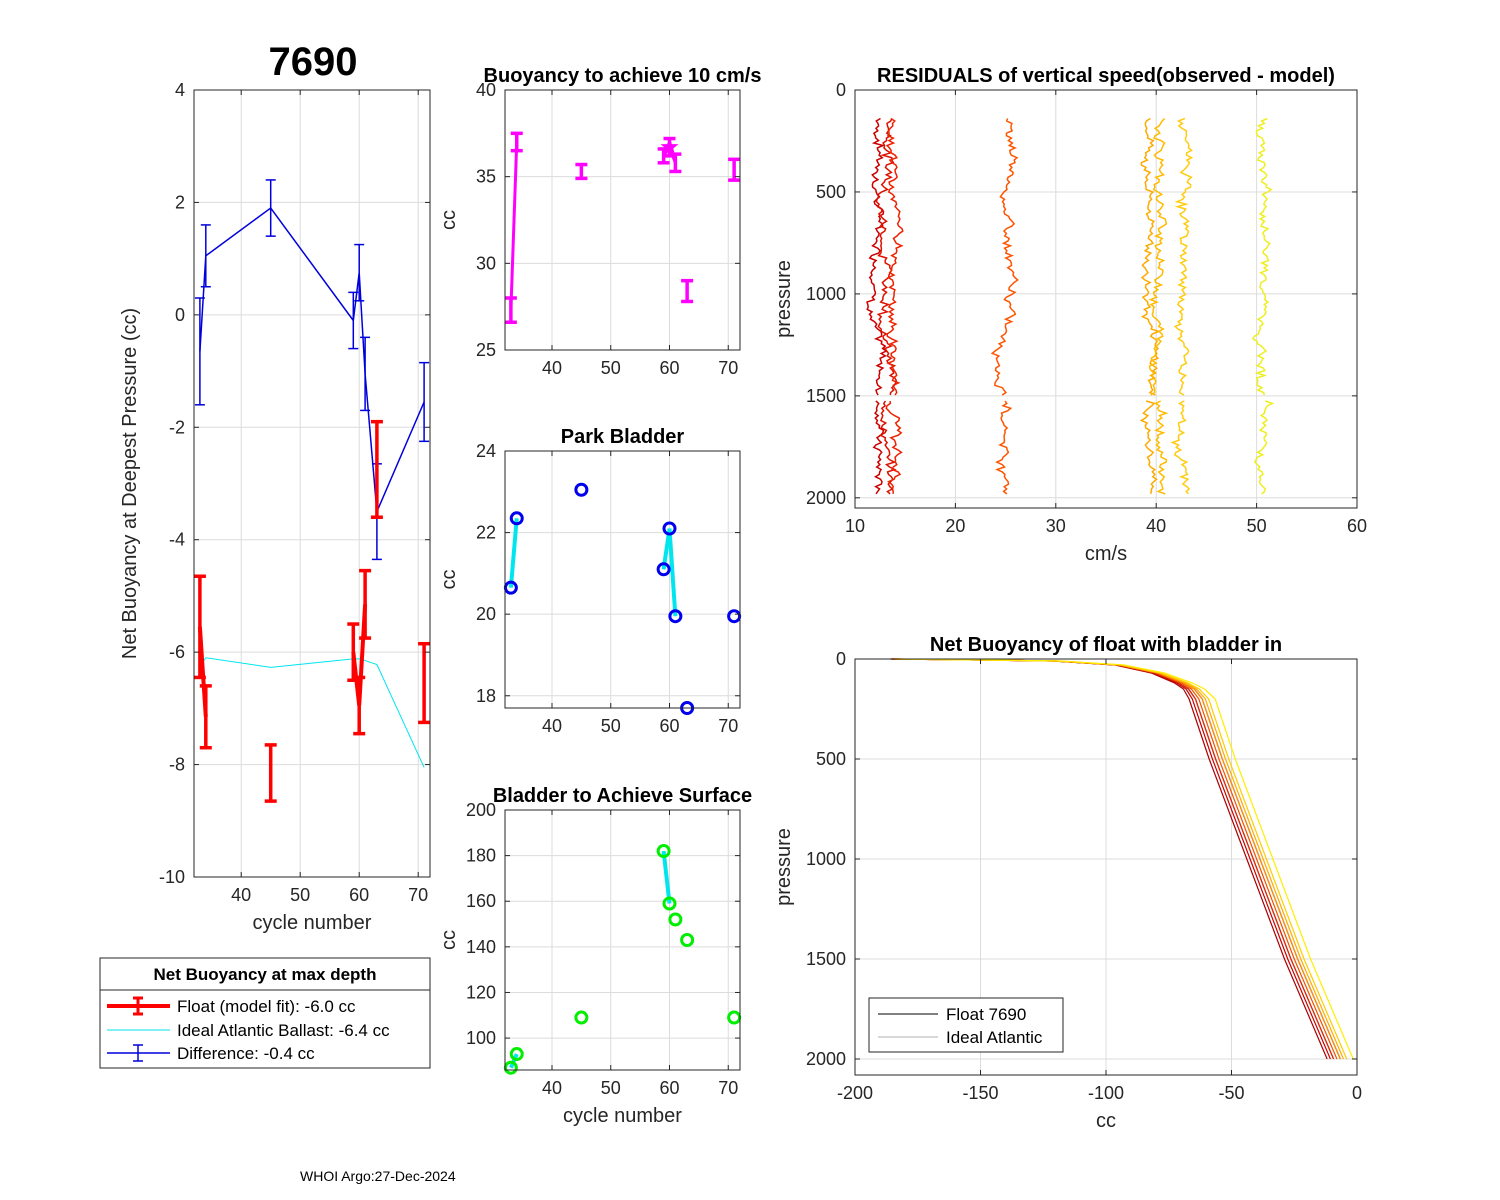  I want to click on y-tick-label: 18, so click(486, 696).